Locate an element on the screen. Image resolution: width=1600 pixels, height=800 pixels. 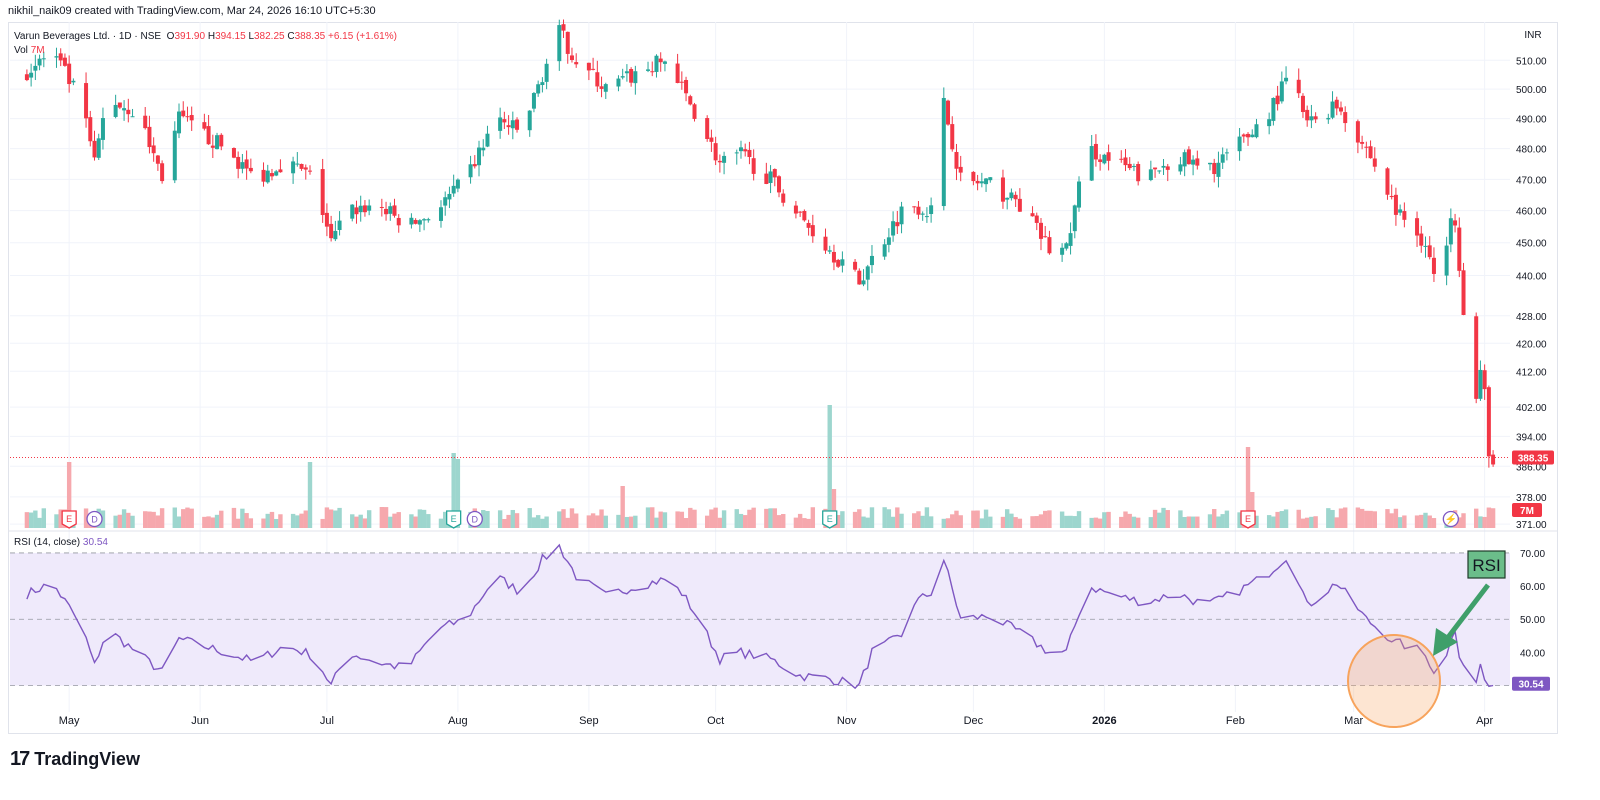
volume-badge is located at coordinates (1527, 510).